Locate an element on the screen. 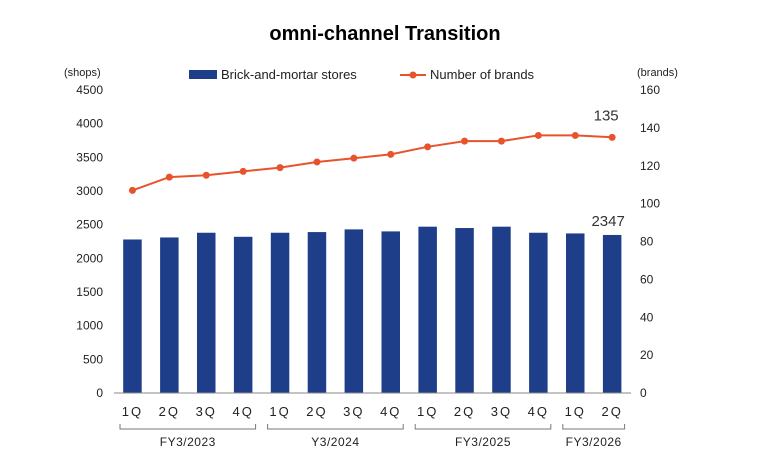  left-tick-label: 4500 is located at coordinates (89, 90).